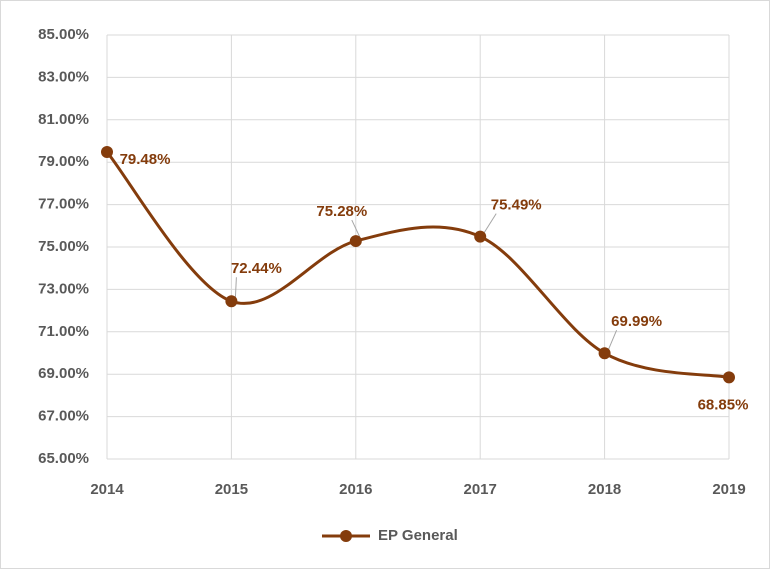 Image resolution: width=771 pixels, height=570 pixels. Describe the element at coordinates (63, 331) in the screenshot. I see `y-tick-label: 71.00%` at that location.